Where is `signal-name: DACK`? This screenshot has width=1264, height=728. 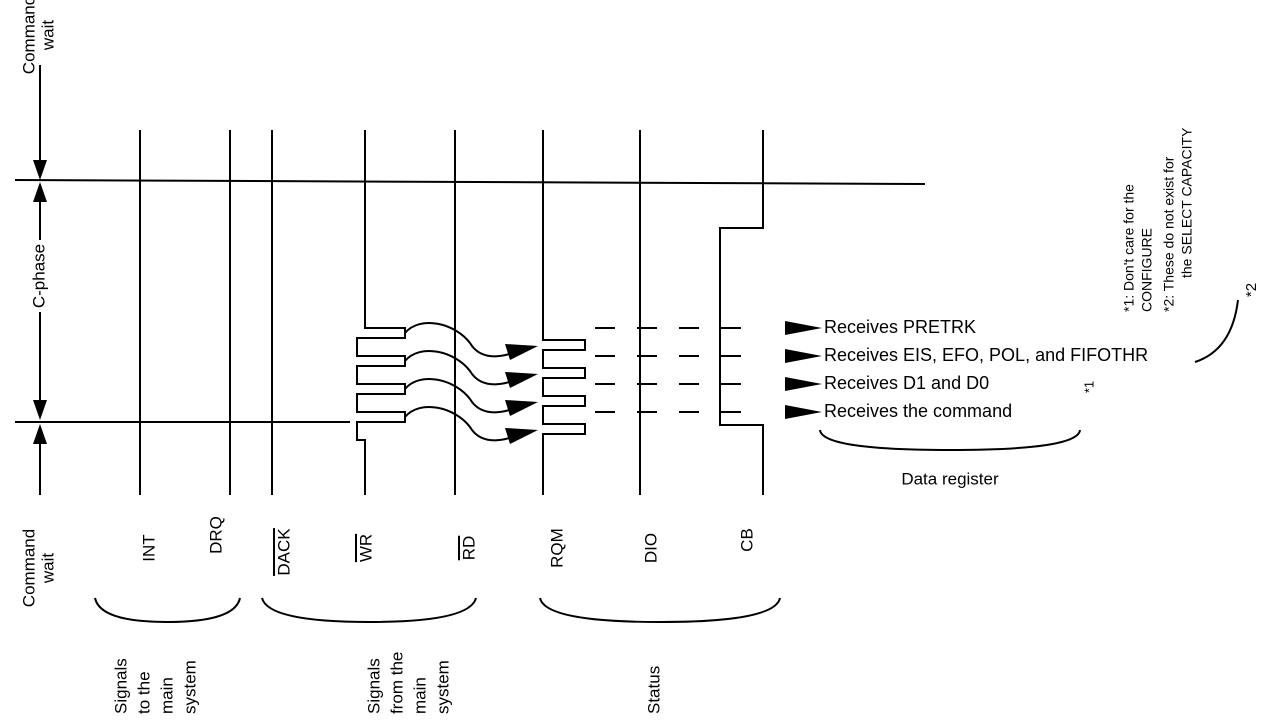 signal-name: DACK is located at coordinates (283, 552).